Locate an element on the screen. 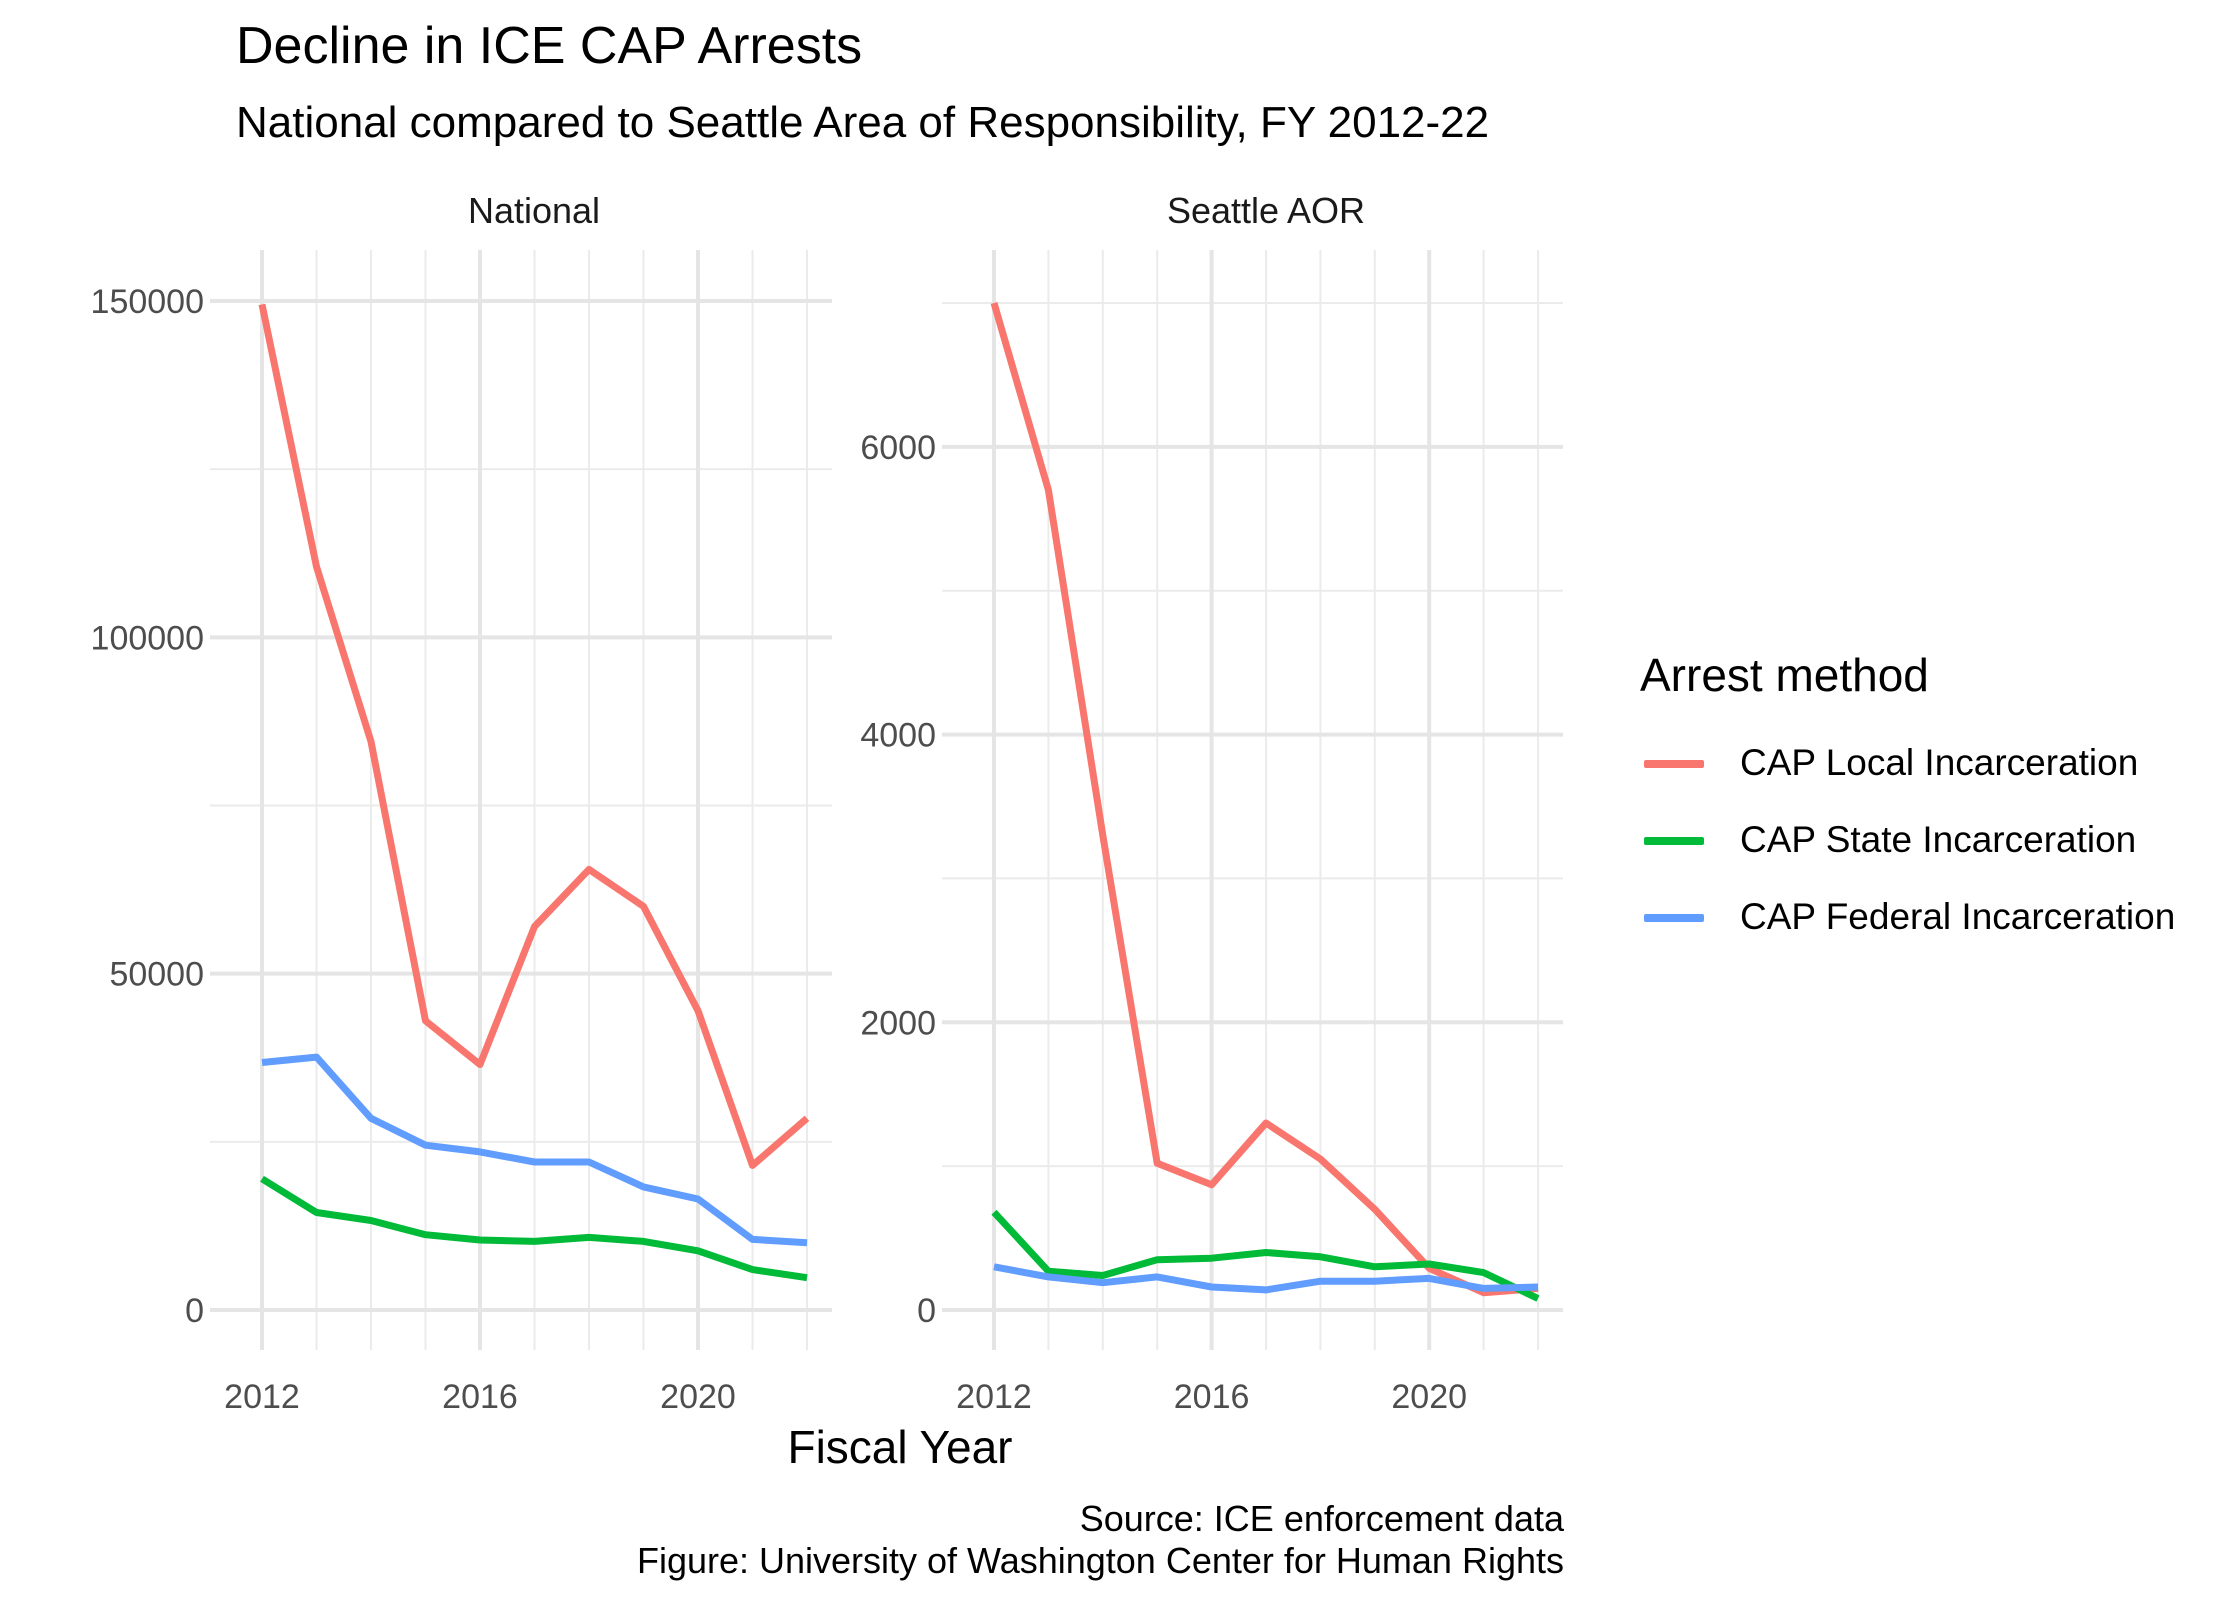 The height and width of the screenshot is (1600, 2240). y-tick-label-national: 100000 is located at coordinates (147, 638).